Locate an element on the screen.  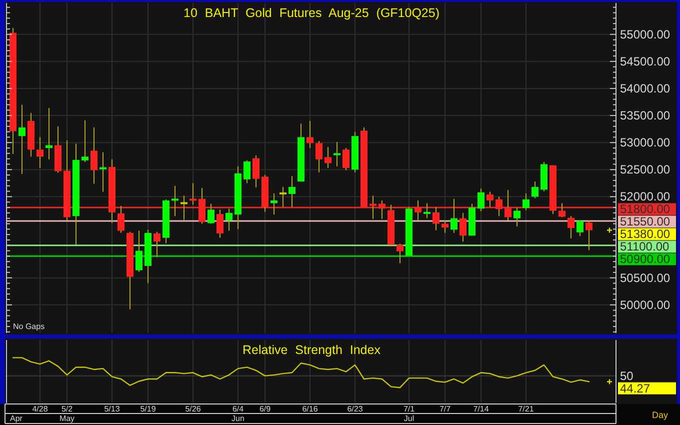
x-tick-label: 5/13 is located at coordinates (112, 409).